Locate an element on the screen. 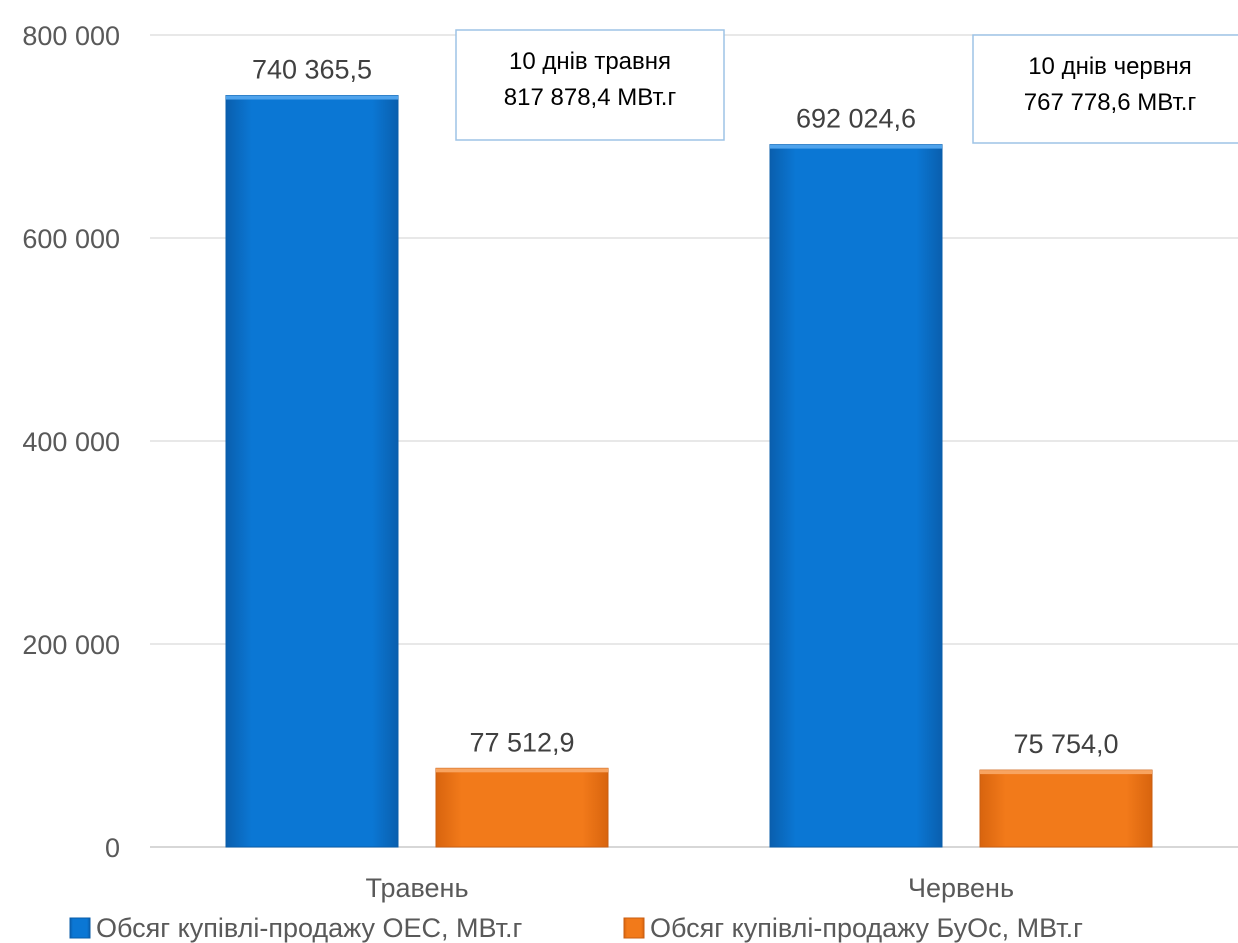 The image size is (1238, 943). data-label: 740 365,5 is located at coordinates (312, 70).